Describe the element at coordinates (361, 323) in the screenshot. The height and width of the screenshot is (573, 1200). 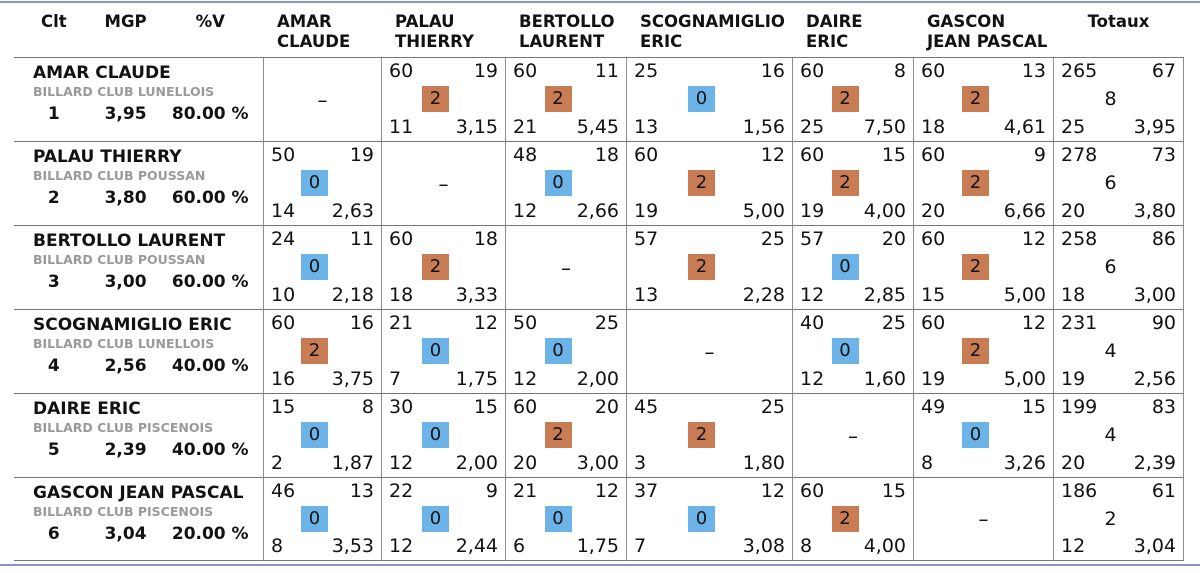
I see `match-best-run: 16` at that location.